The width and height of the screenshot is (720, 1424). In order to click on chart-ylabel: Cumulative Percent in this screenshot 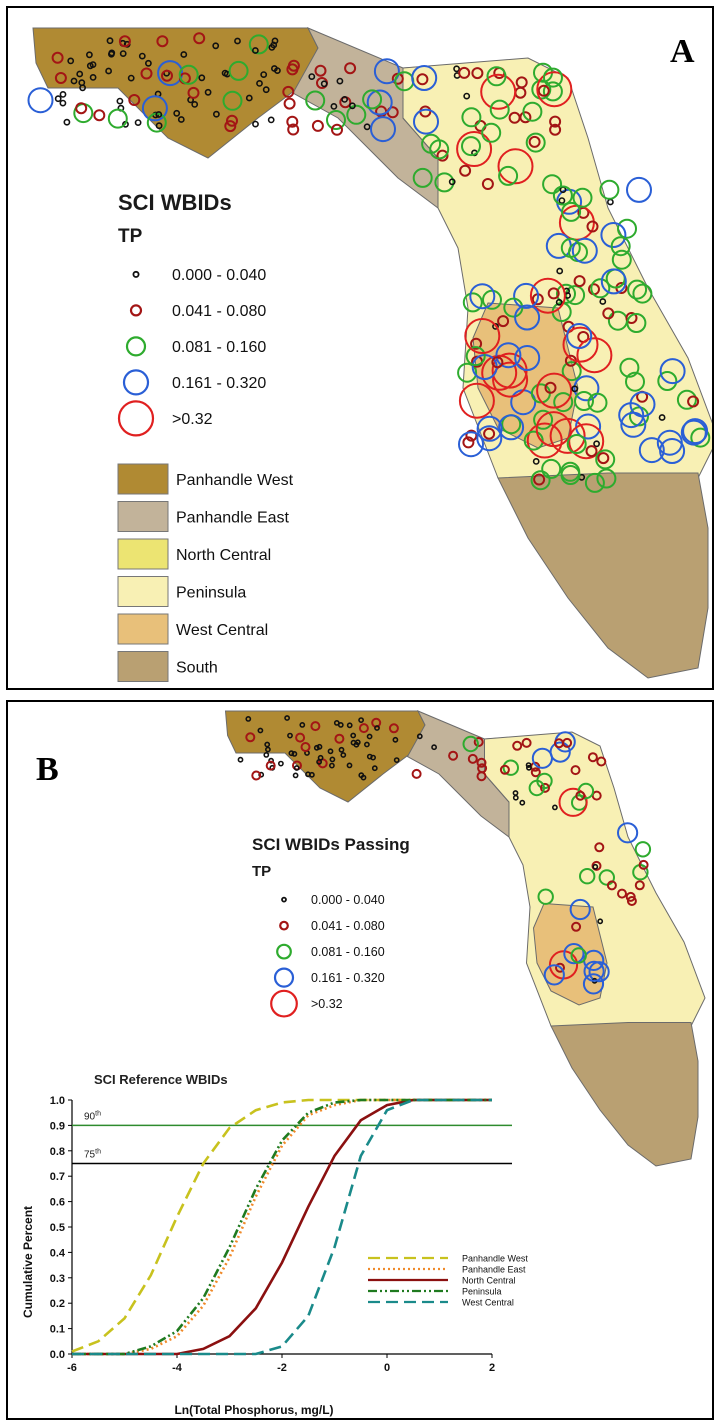, I will do `click(28, 1262)`.